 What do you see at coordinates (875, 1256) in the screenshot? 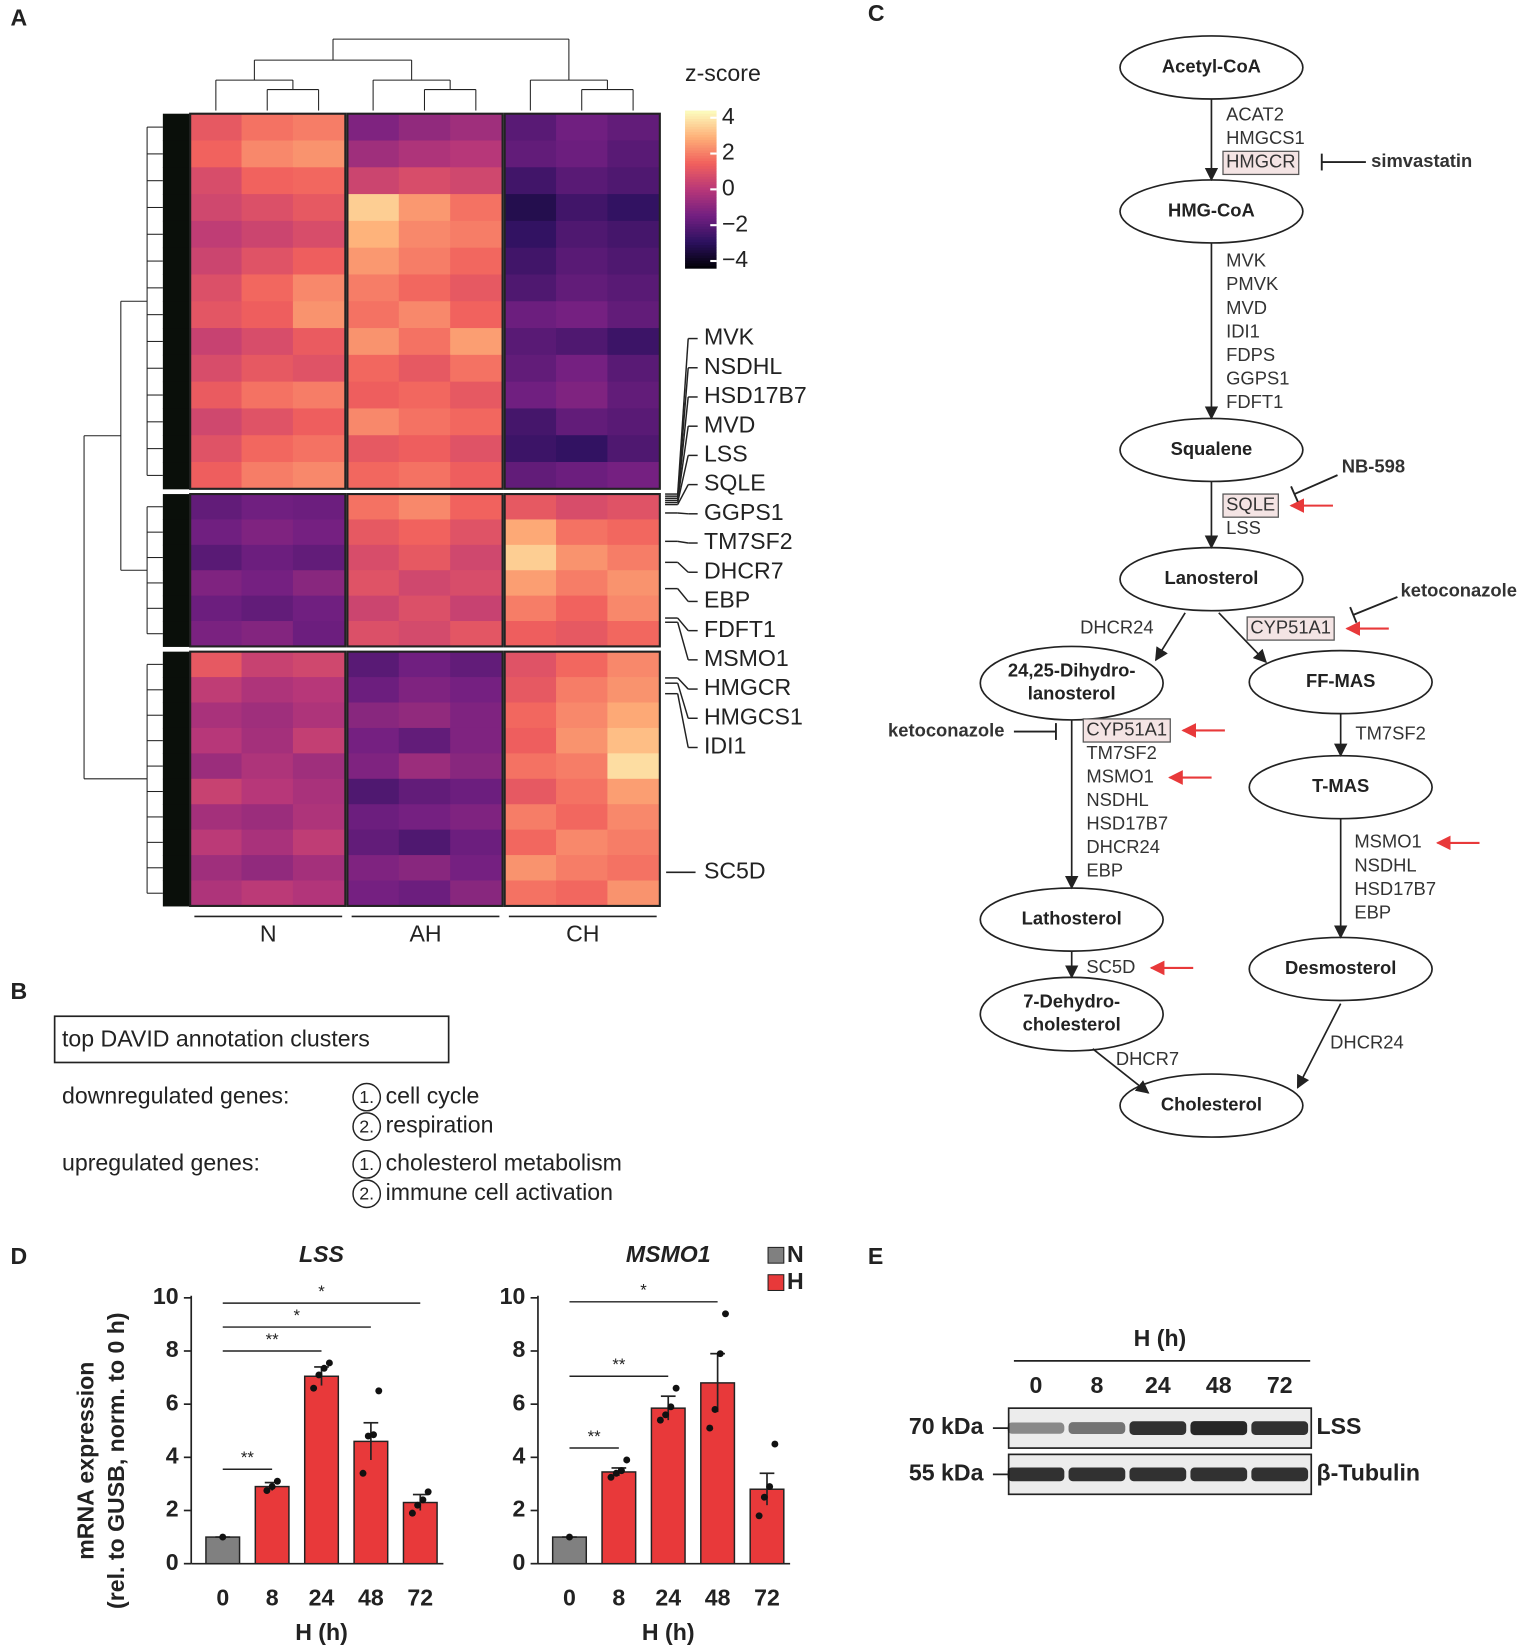
I see `panel-label: E` at bounding box center [875, 1256].